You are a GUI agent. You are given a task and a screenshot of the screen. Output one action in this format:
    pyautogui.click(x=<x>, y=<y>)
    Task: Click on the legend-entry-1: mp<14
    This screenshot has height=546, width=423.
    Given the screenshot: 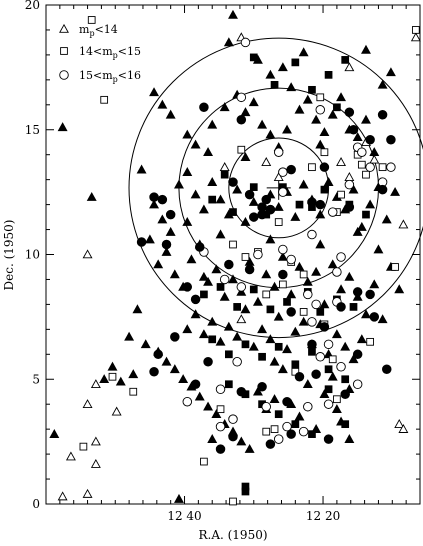 What is the action you would take?
    pyautogui.click(x=98, y=30)
    